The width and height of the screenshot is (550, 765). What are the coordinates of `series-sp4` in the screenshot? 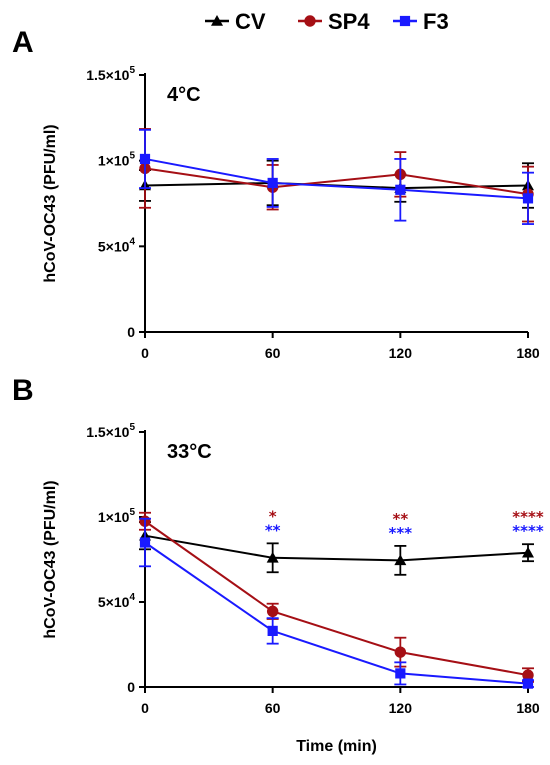 It's located at (336, 175).